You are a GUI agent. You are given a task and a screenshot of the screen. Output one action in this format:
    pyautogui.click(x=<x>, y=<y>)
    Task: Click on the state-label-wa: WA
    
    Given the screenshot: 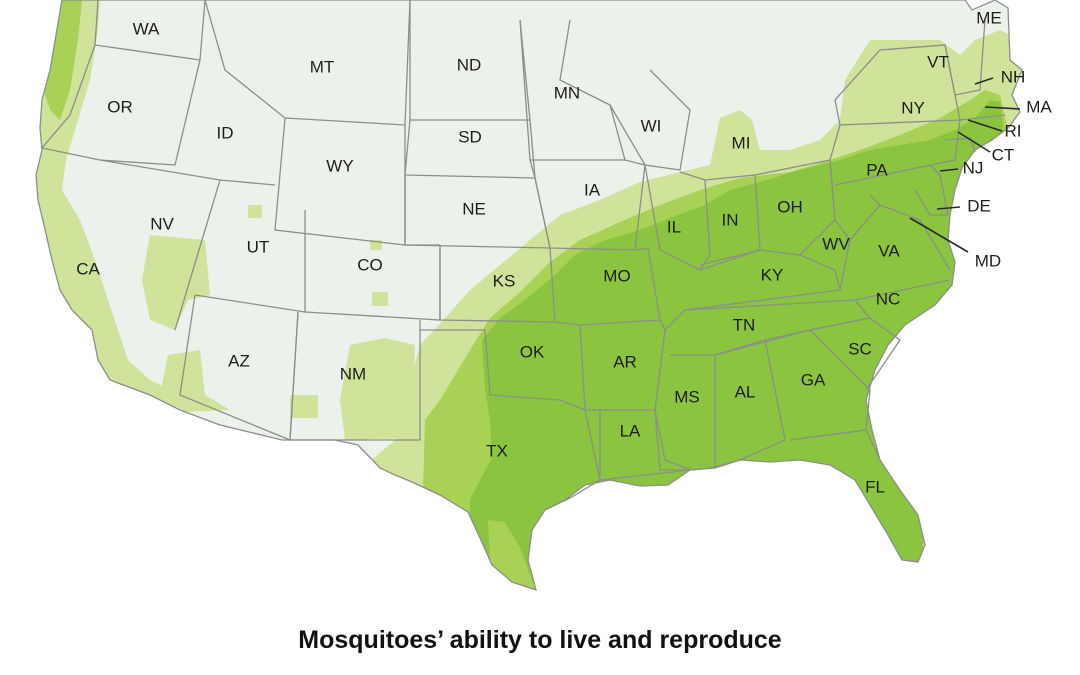 What is the action you would take?
    pyautogui.click(x=146, y=28)
    